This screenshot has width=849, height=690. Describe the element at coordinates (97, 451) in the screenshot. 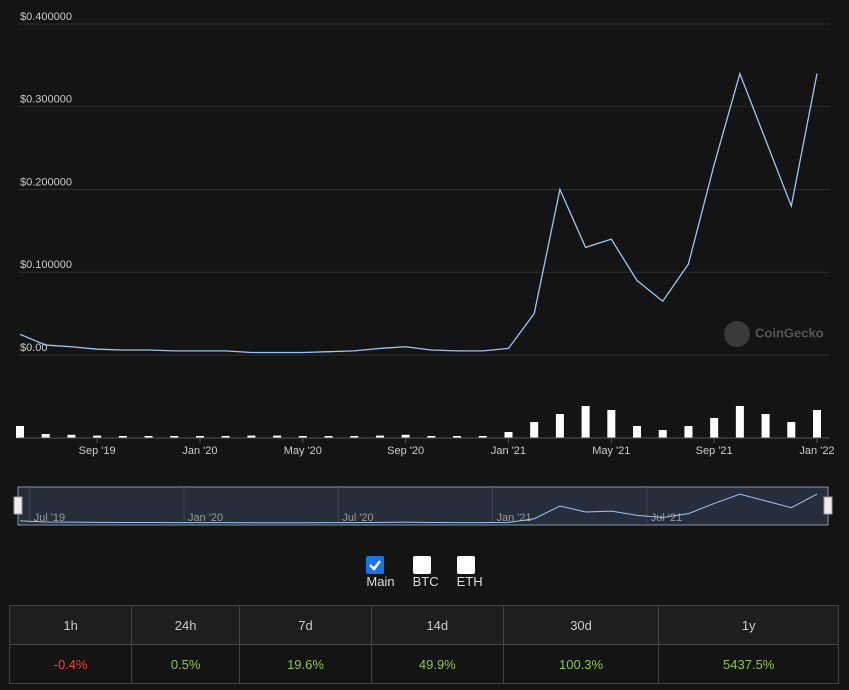

I see `x-tick-label: Sep '19` at that location.